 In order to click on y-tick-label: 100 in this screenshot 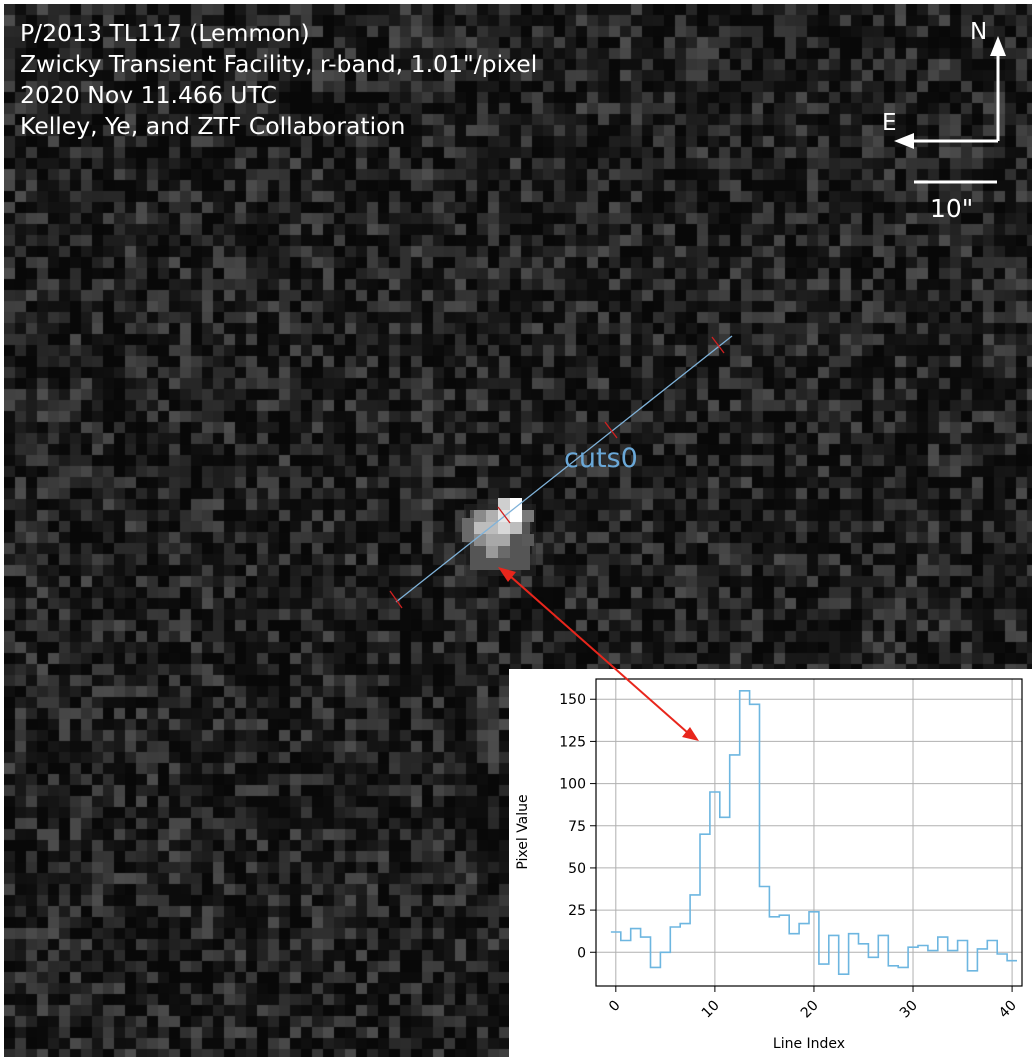, I will do `click(572, 785)`.